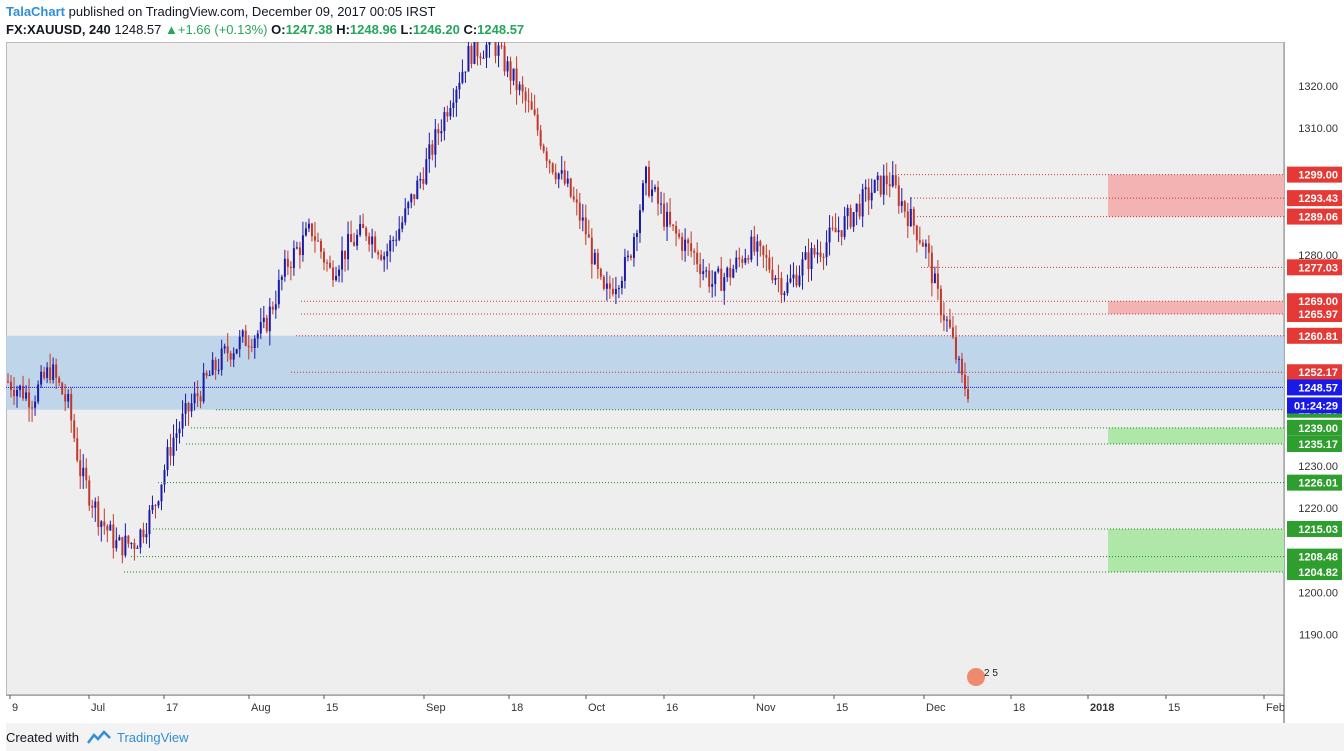 Image resolution: width=1344 pixels, height=751 pixels. I want to click on support-label-bg, so click(1314, 443).